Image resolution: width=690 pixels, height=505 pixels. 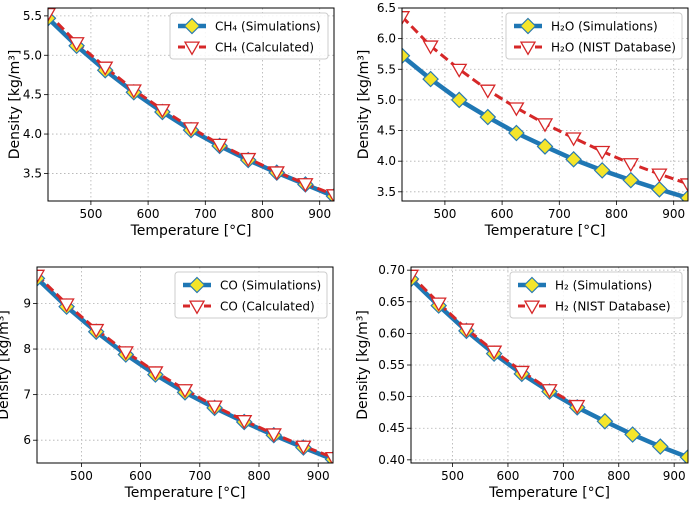 What do you see at coordinates (594, 307) in the screenshot?
I see `legend-item: H₂ (NIST Database)` at bounding box center [594, 307].